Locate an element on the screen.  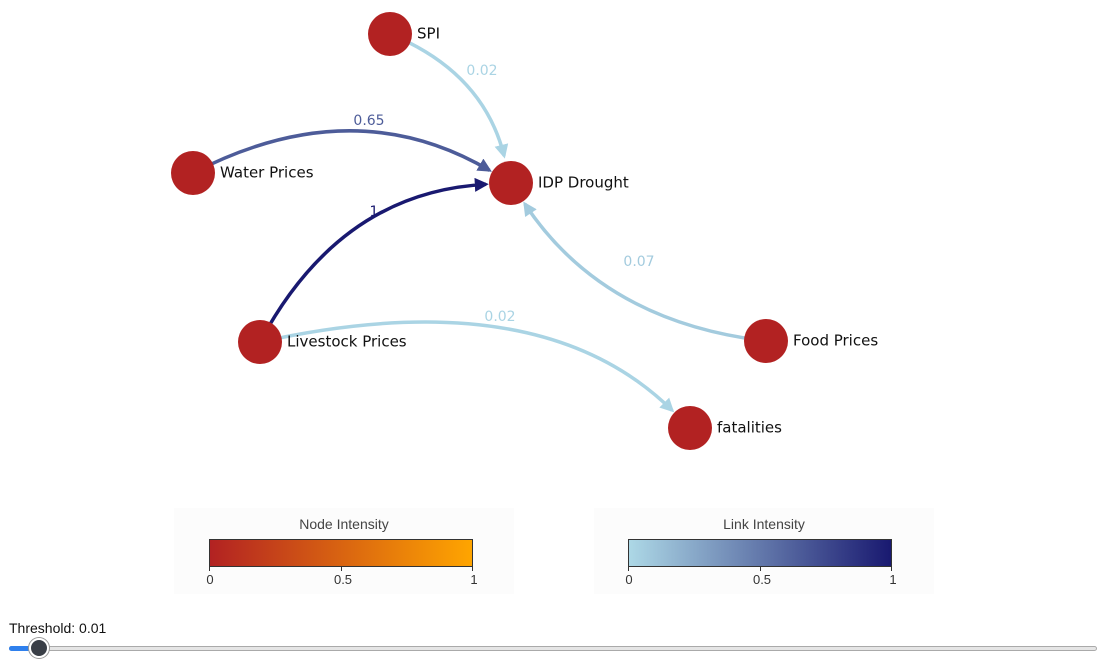
edge-food-idp is located at coordinates (645, 272).